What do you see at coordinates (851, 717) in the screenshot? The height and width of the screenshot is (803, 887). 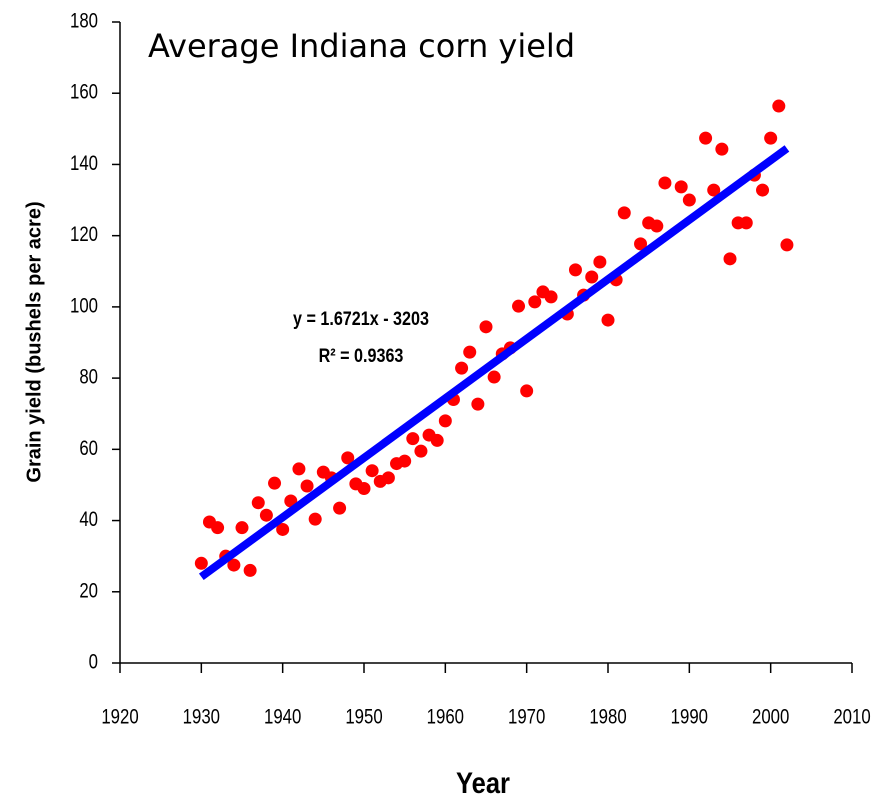 I see `x-tick-label: 2010` at bounding box center [851, 717].